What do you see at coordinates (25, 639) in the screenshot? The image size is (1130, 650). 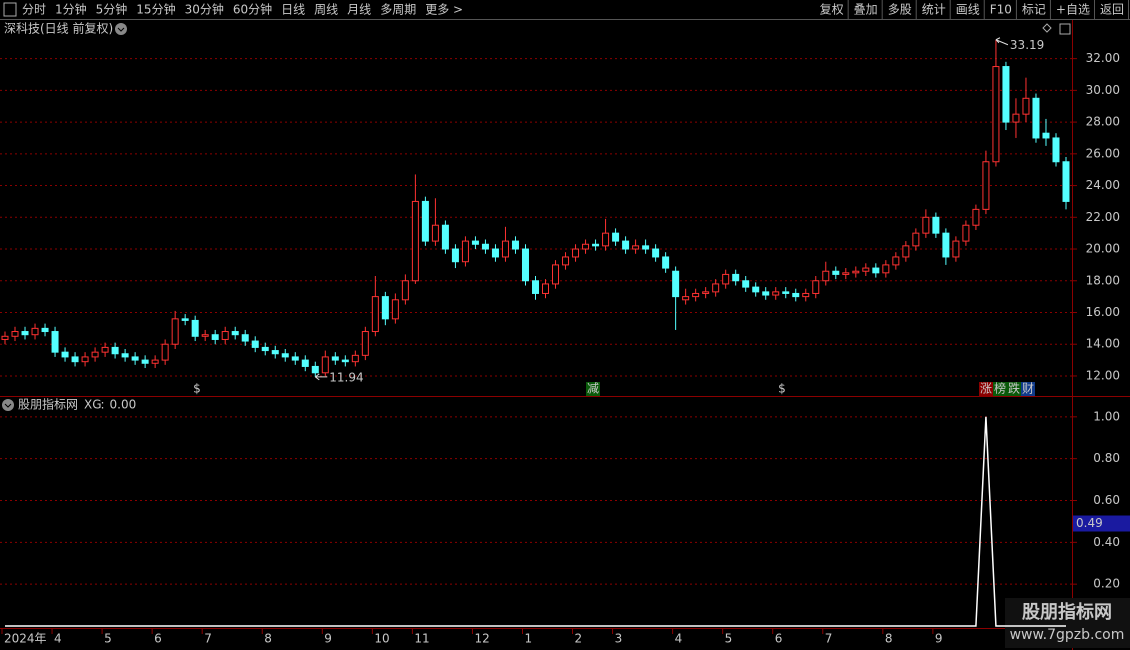 I see `x-tick-label: 2024年` at bounding box center [25, 639].